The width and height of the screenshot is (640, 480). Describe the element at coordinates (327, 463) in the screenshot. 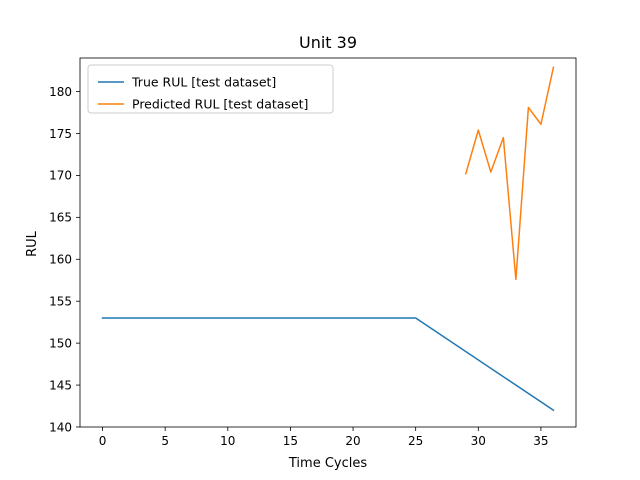

I see `x-axis-title: Time Cycles` at that location.